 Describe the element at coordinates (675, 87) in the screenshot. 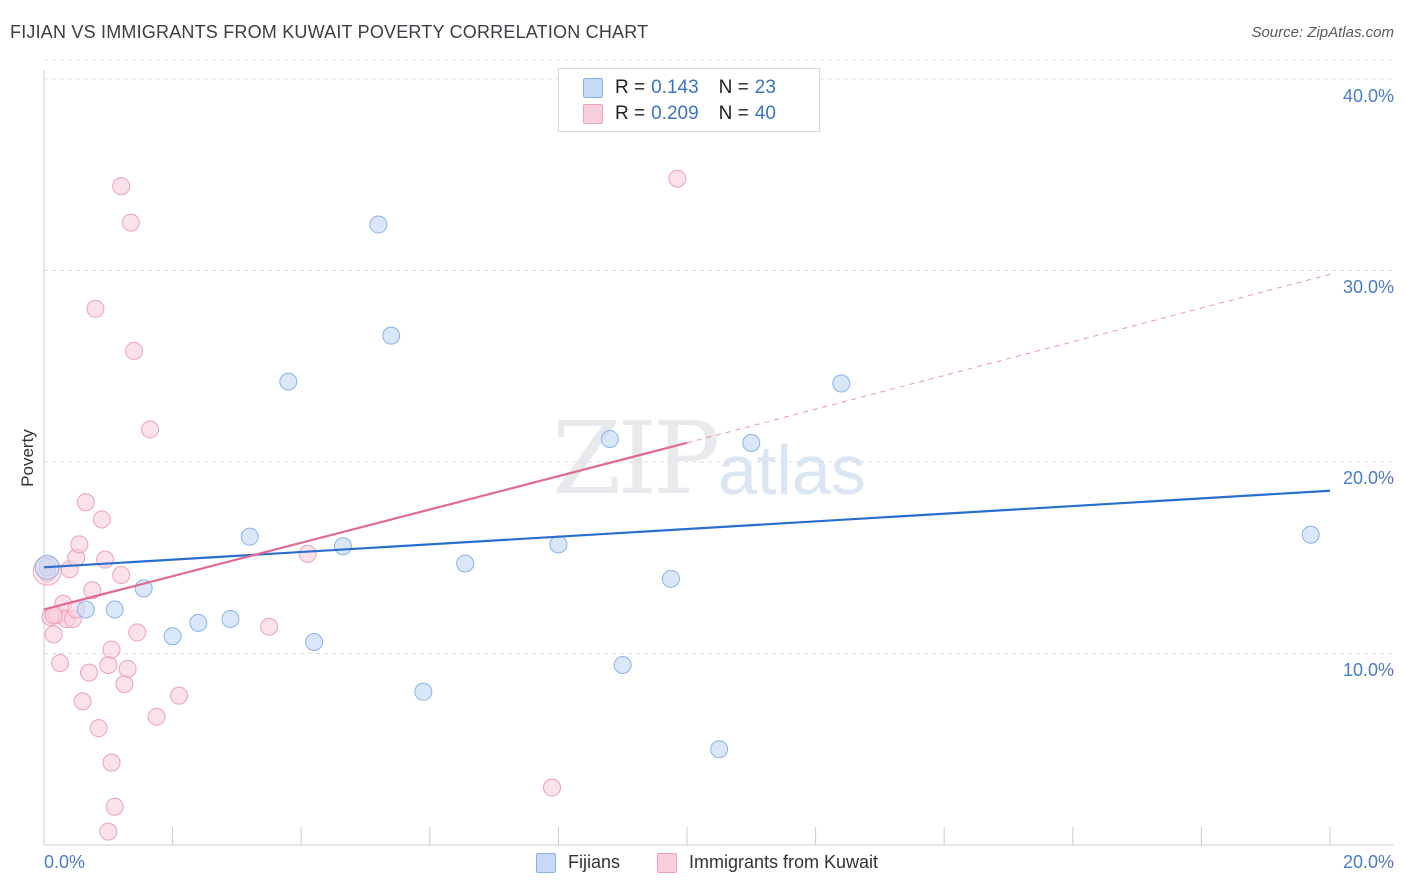

I see `legend-r-value: 0.143` at that location.